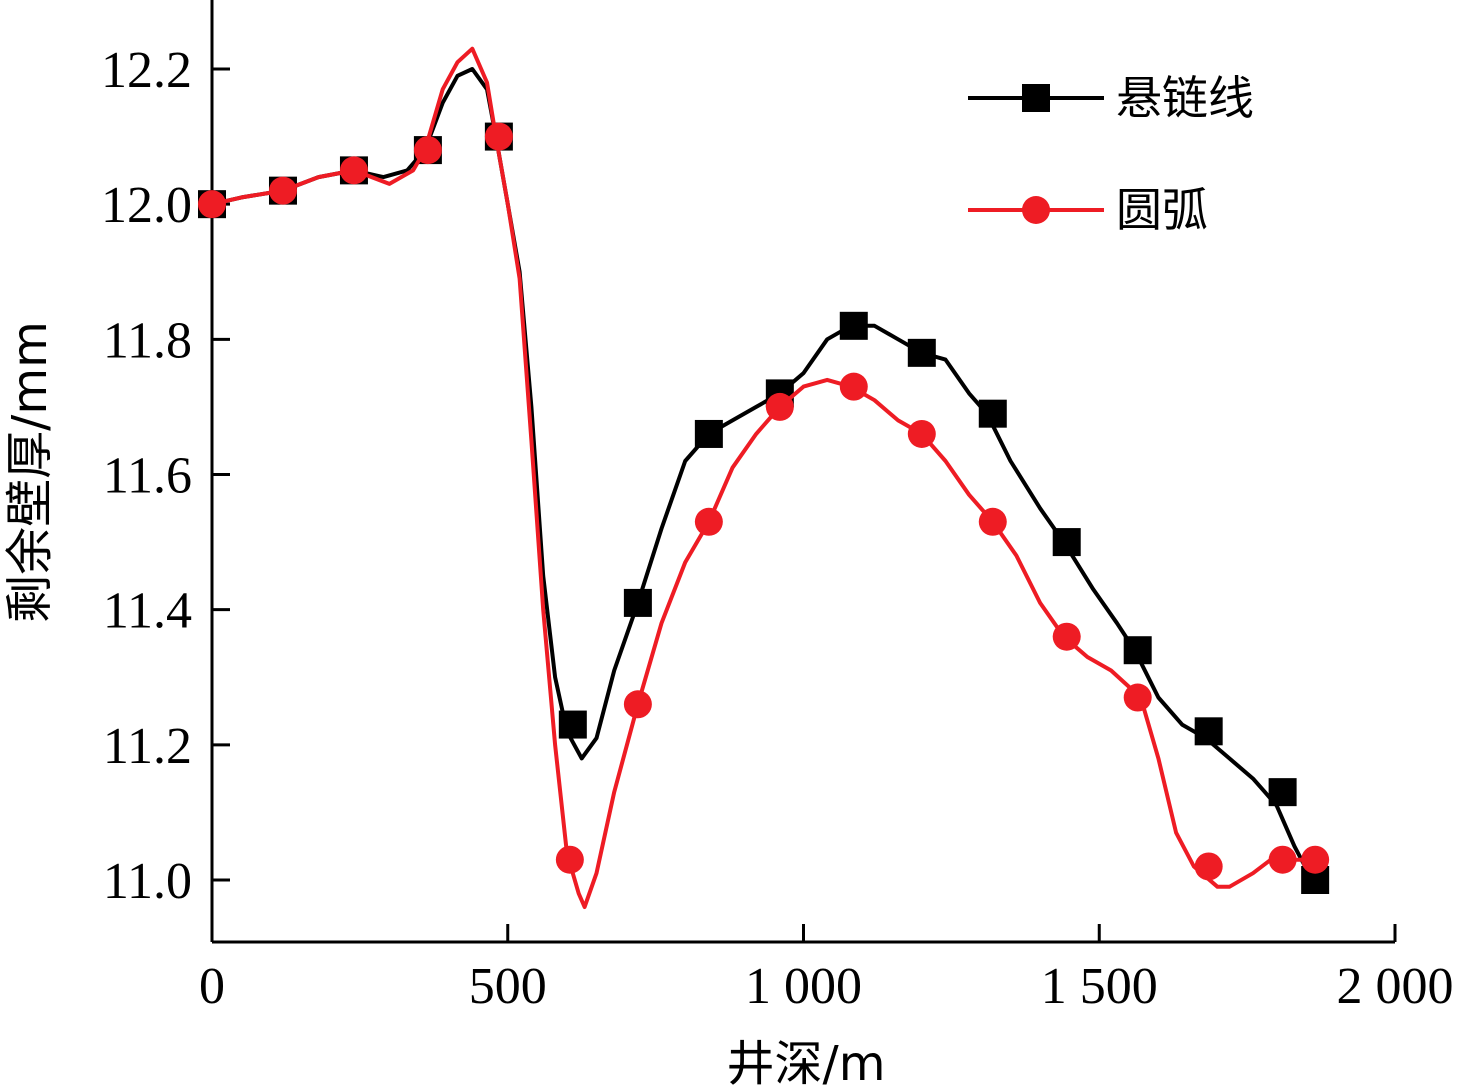  I want to click on y-axis-title: 剩余壁厚/mm, so click(30, 472).